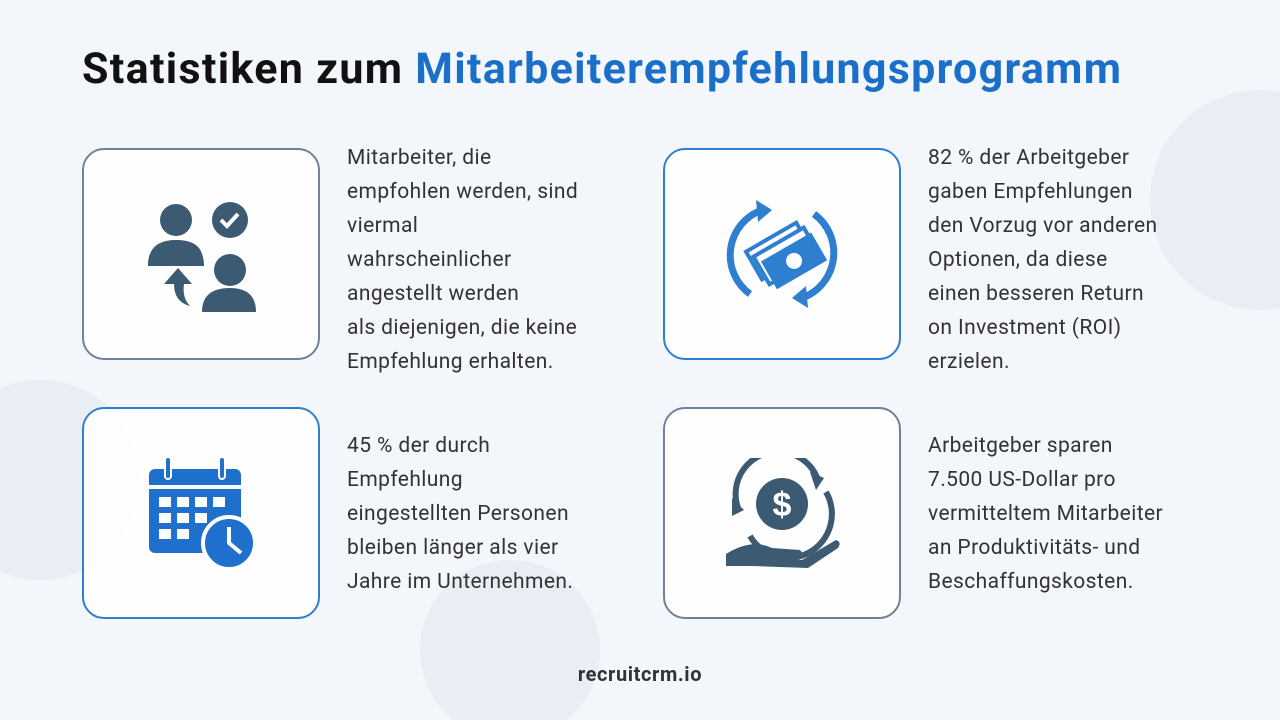 Image resolution: width=1280 pixels, height=720 pixels. I want to click on savings-icon: $, so click(783, 513).